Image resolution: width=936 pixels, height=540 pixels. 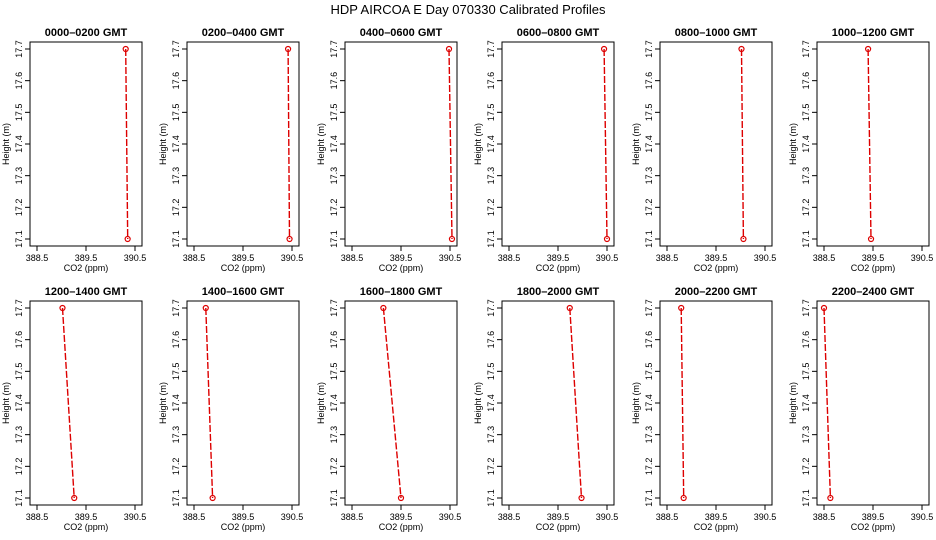 I want to click on panel-title: 1600–1800 GMT, so click(x=401, y=292).